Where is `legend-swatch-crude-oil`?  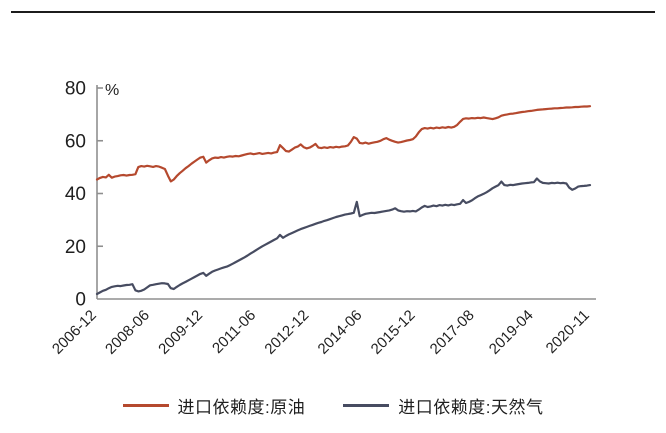 legend-swatch-crude-oil is located at coordinates (145, 405).